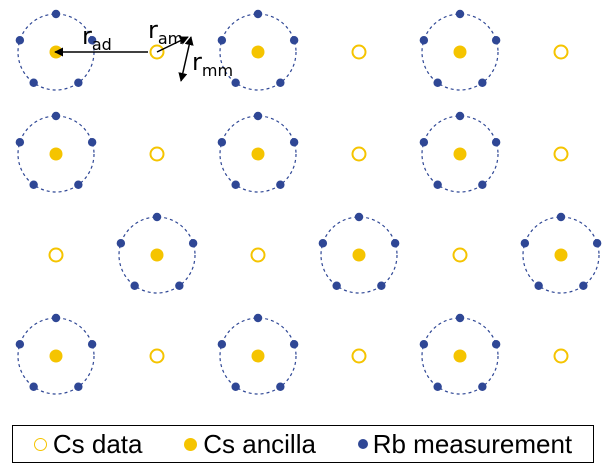  What do you see at coordinates (212, 64) in the screenshot?
I see `r-mm-label: rmm` at bounding box center [212, 64].